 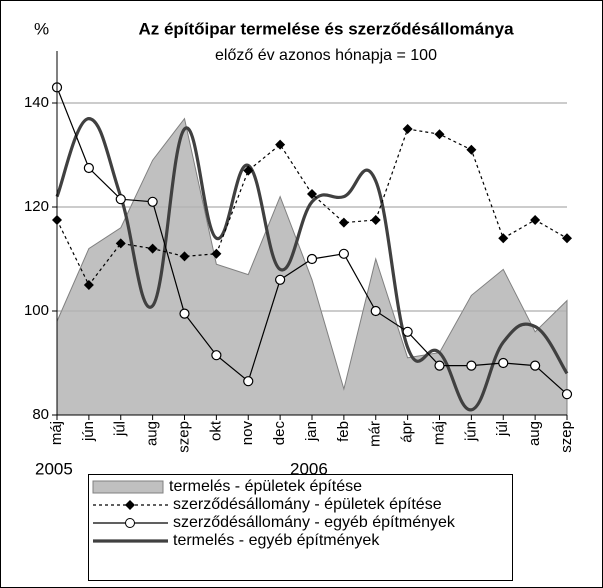 I want to click on x-tick-label: dec, so click(x=279, y=433).